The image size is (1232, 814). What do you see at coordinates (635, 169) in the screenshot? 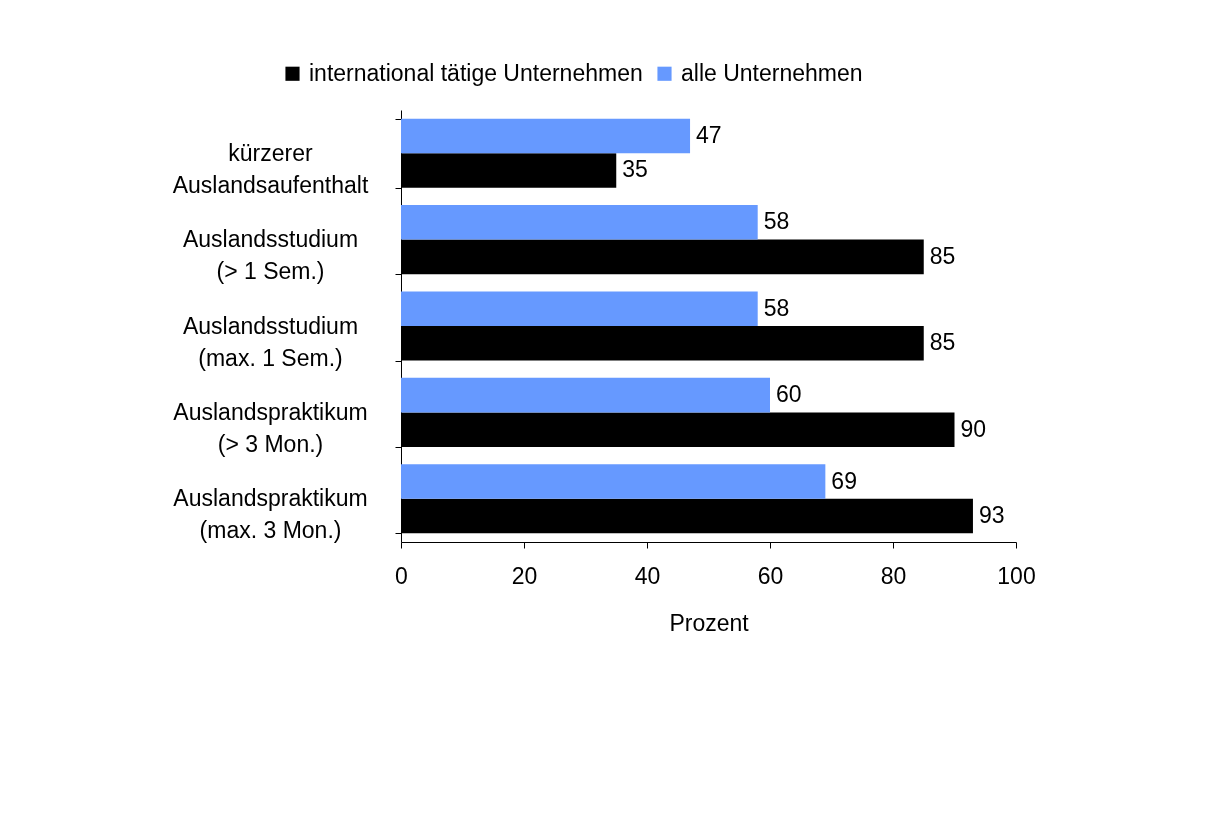
I see `data-label: 35` at bounding box center [635, 169].